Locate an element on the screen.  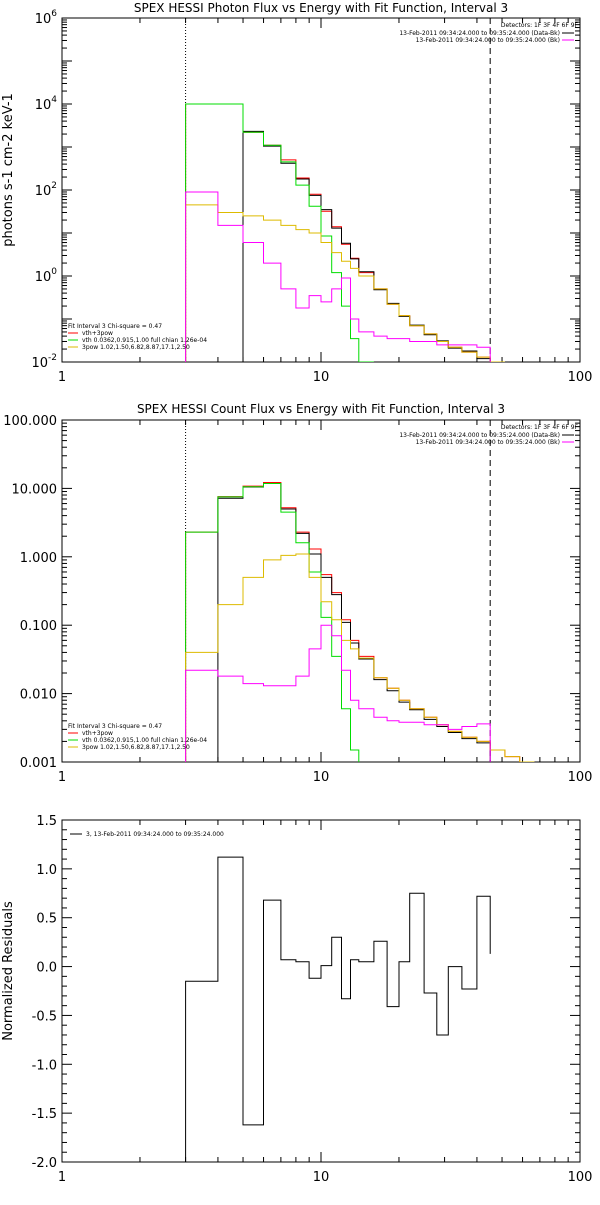
y-tick-label: 100.000 is located at coordinates (30, 421).